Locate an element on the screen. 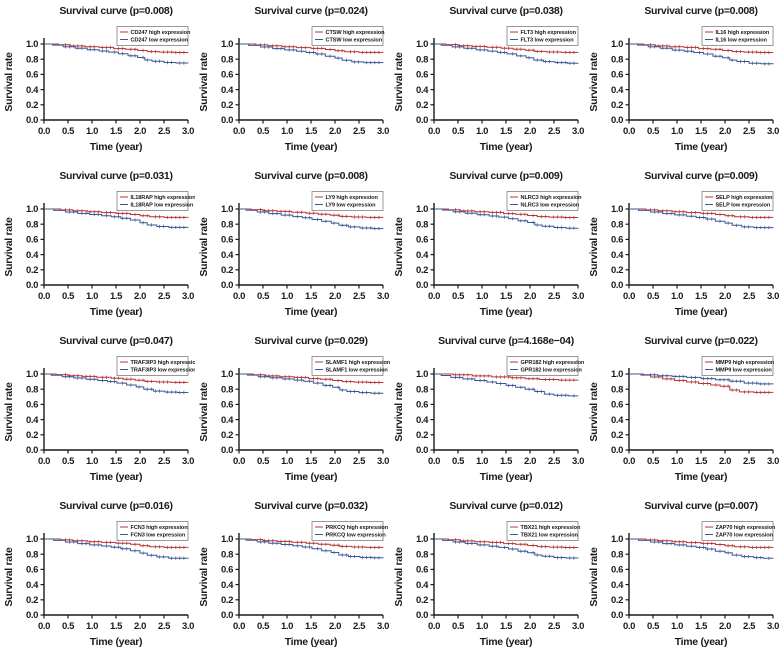 The height and width of the screenshot is (665, 780). legend-label: FCN3 high expression is located at coordinates (160, 528).